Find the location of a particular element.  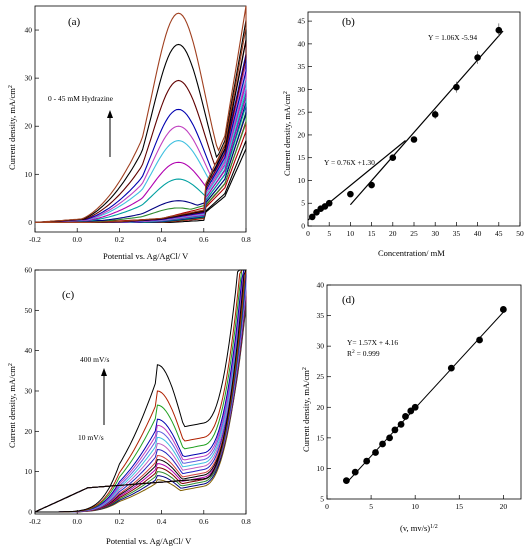

panel-b-xtick-label: 10 is located at coordinates (351, 233).